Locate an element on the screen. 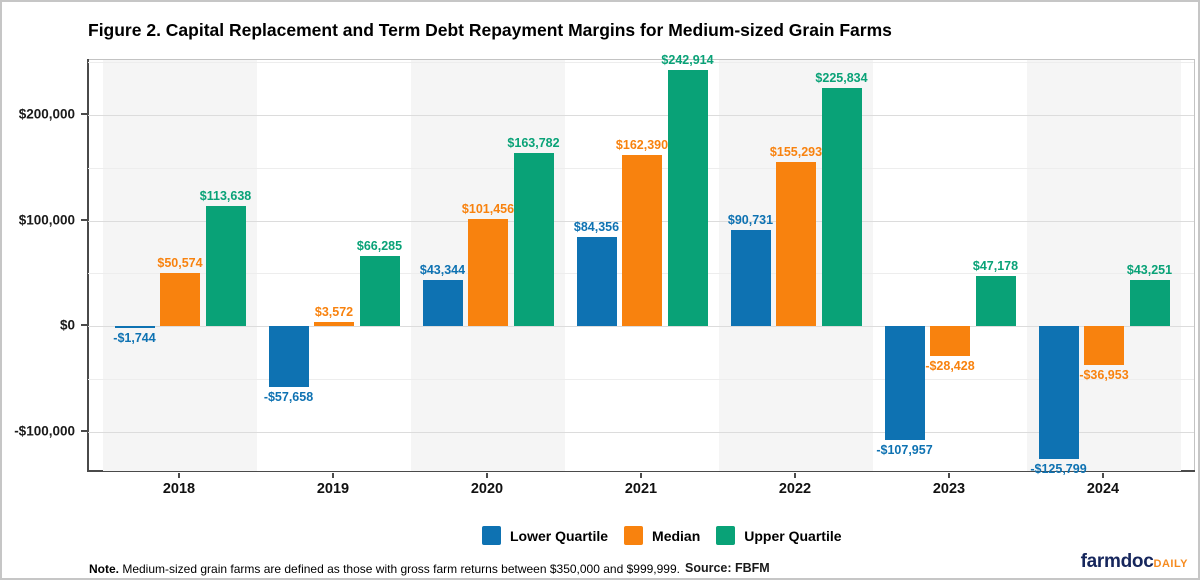 This screenshot has width=1200, height=580. bar-median-2021 is located at coordinates (642, 240).